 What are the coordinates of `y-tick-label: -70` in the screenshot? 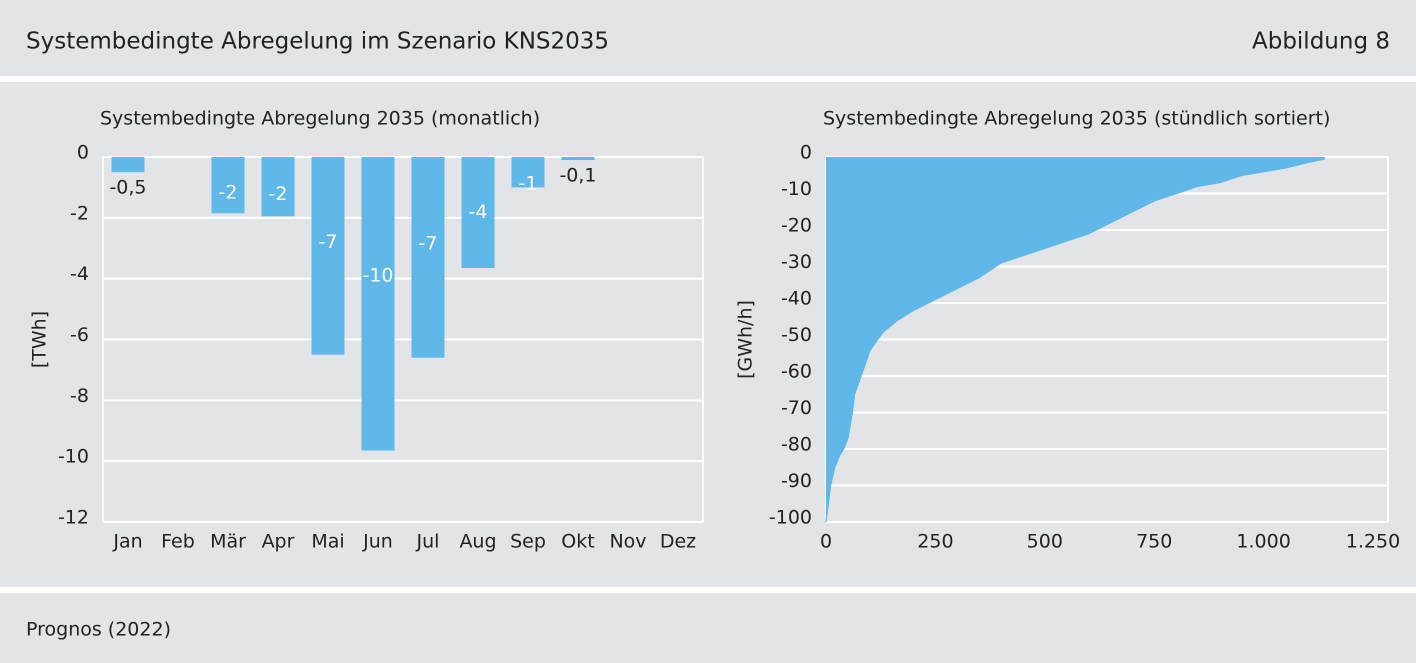 It's located at (796, 408).